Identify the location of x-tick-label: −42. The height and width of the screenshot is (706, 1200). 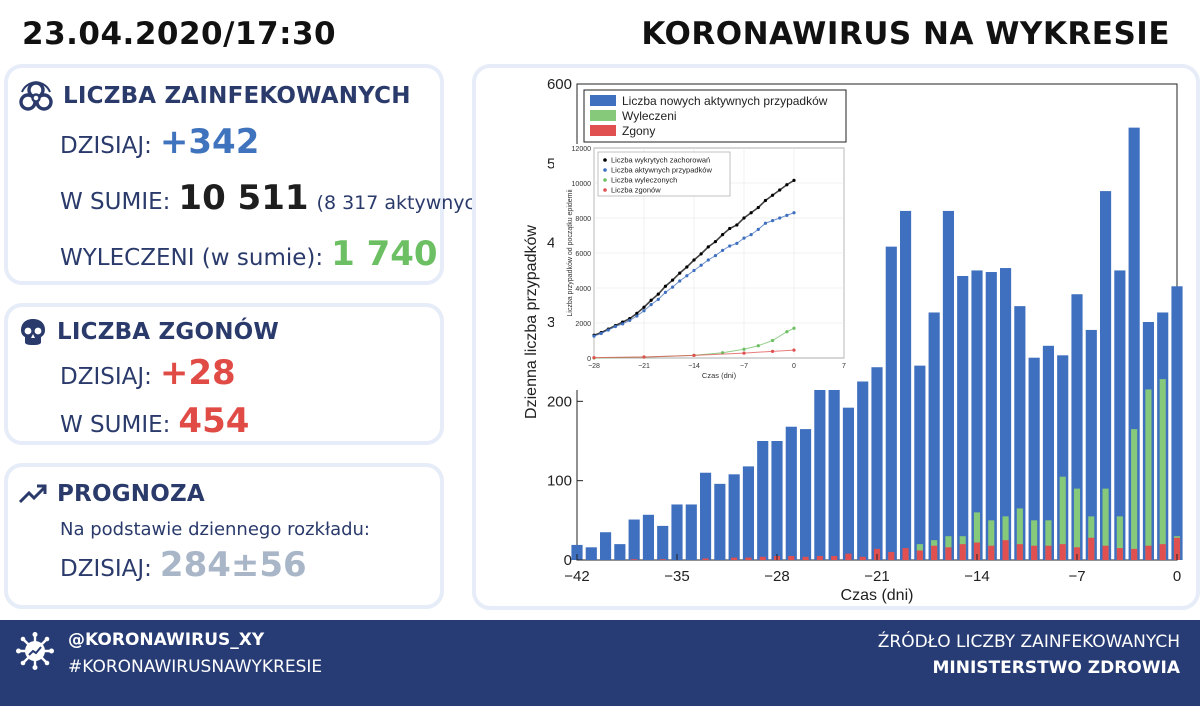
(576, 576).